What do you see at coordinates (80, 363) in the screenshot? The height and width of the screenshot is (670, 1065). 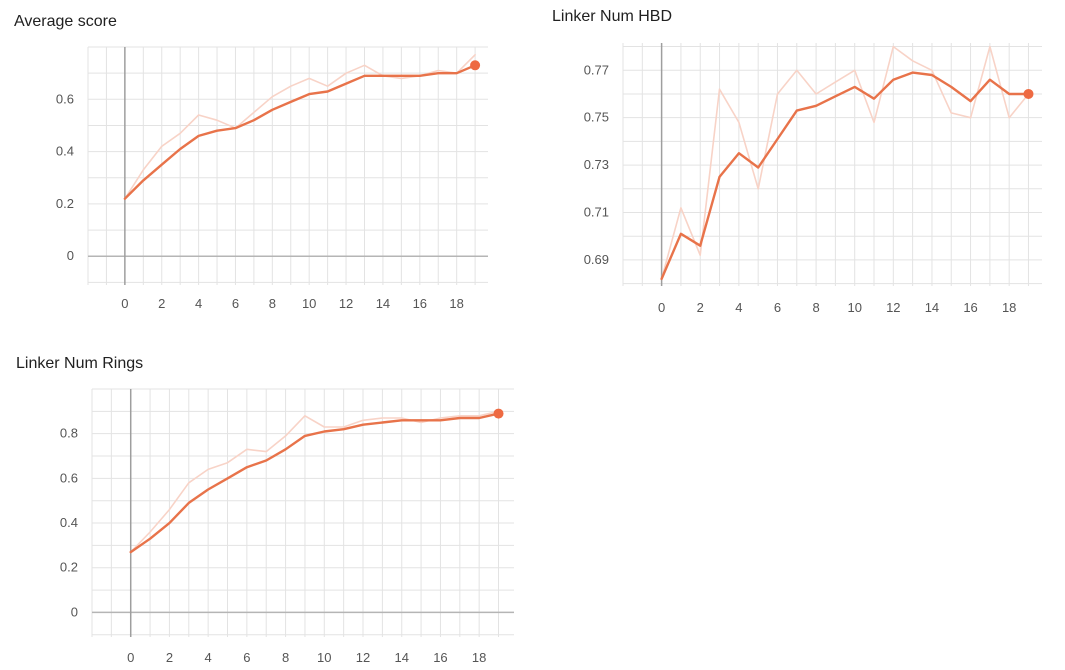 I see `chart-title: Linker Num Rings` at bounding box center [80, 363].